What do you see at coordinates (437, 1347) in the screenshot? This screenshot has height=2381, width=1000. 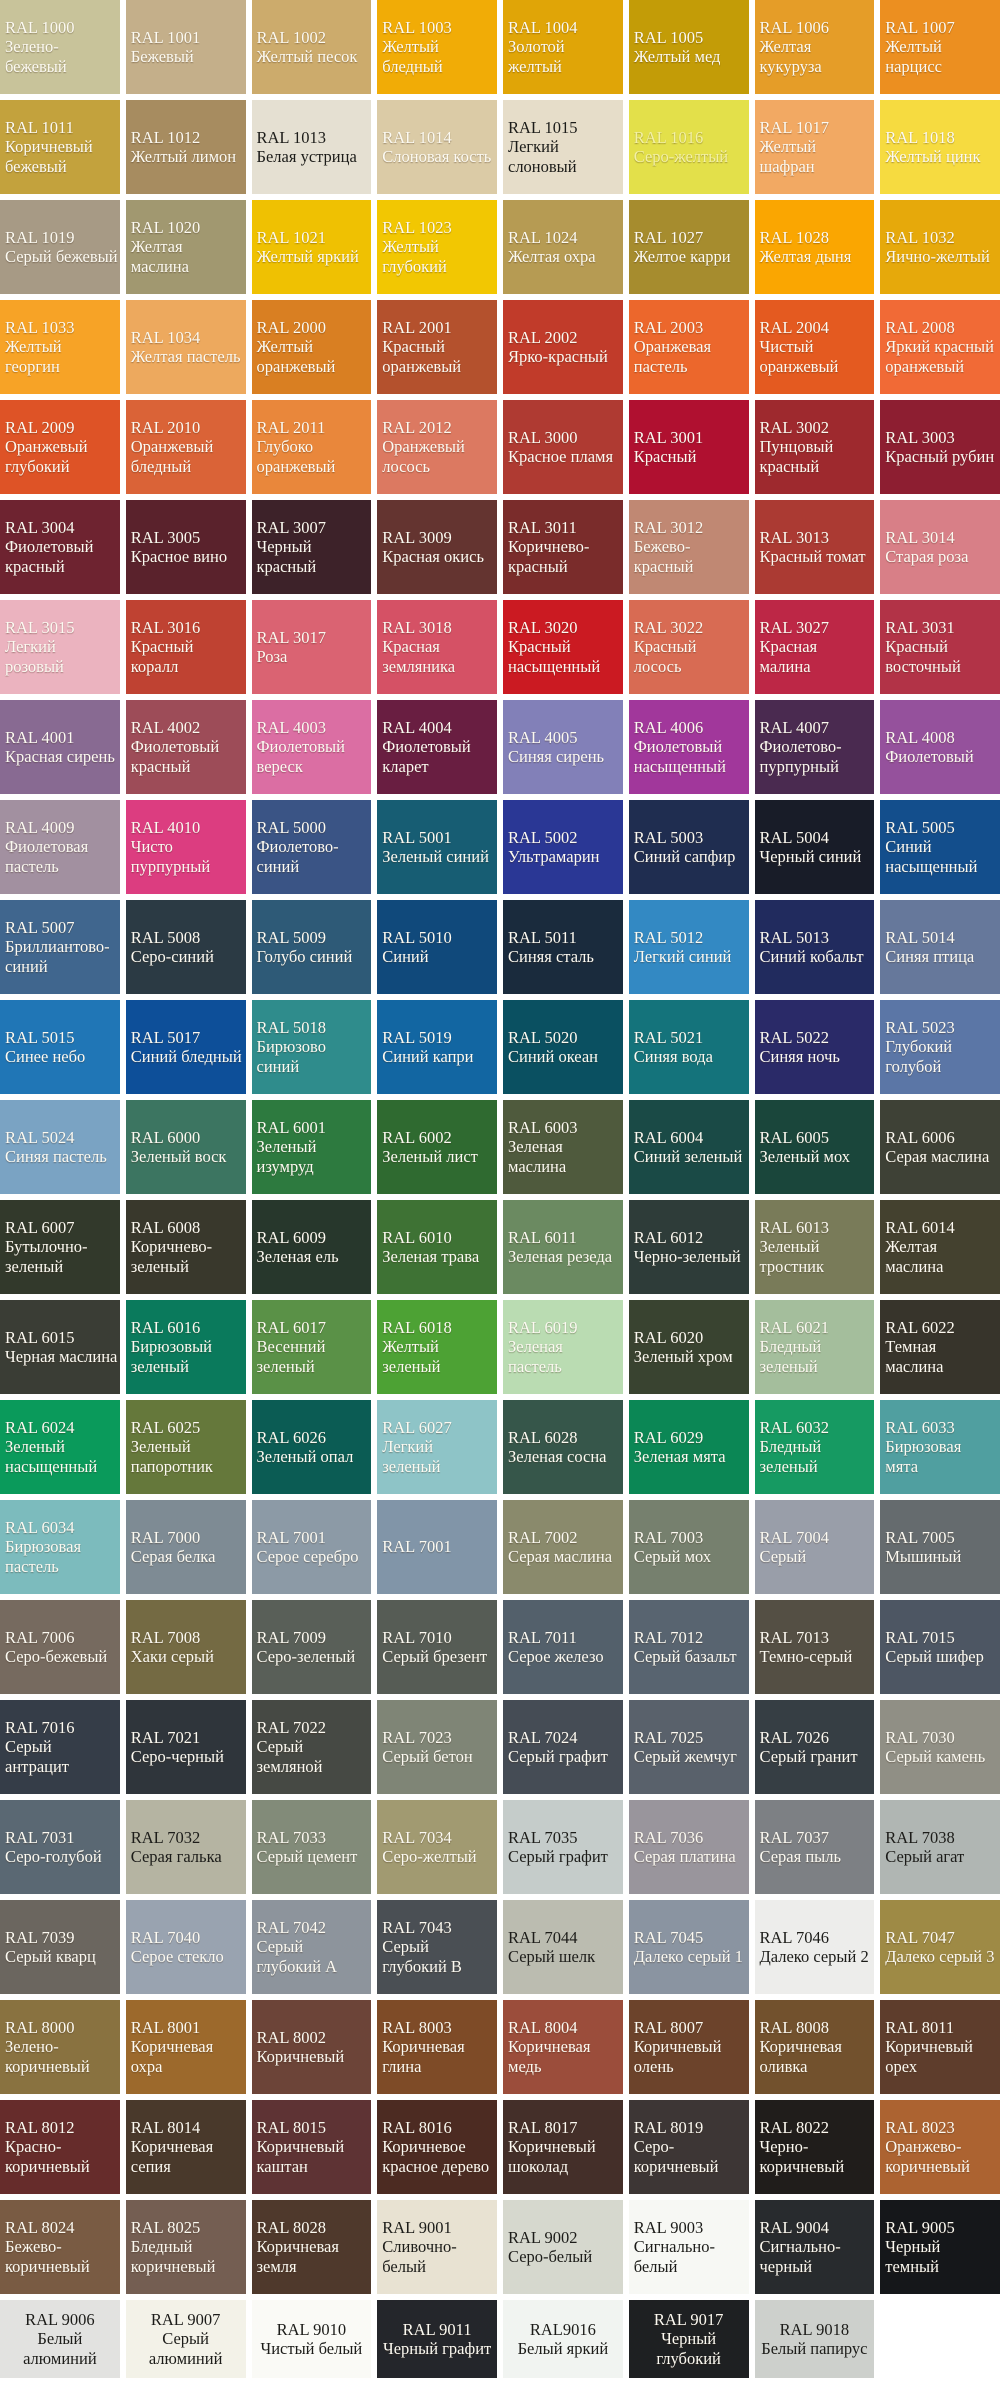 I see `swatch-ral-6018: RAL 6018 Желтый зеленый` at bounding box center [437, 1347].